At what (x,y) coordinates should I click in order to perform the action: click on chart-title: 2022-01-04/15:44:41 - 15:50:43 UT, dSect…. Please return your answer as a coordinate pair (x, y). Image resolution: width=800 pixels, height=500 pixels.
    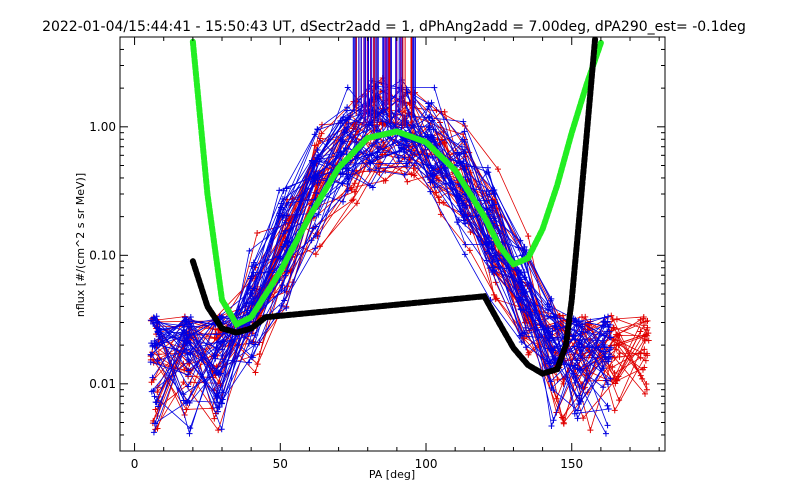
    Looking at the image, I should click on (394, 27).